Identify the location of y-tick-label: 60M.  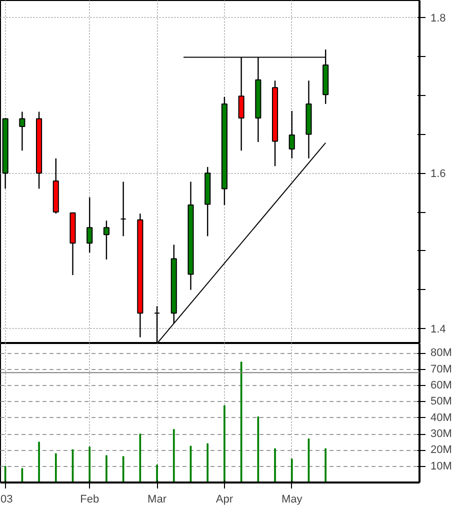
(441, 386).